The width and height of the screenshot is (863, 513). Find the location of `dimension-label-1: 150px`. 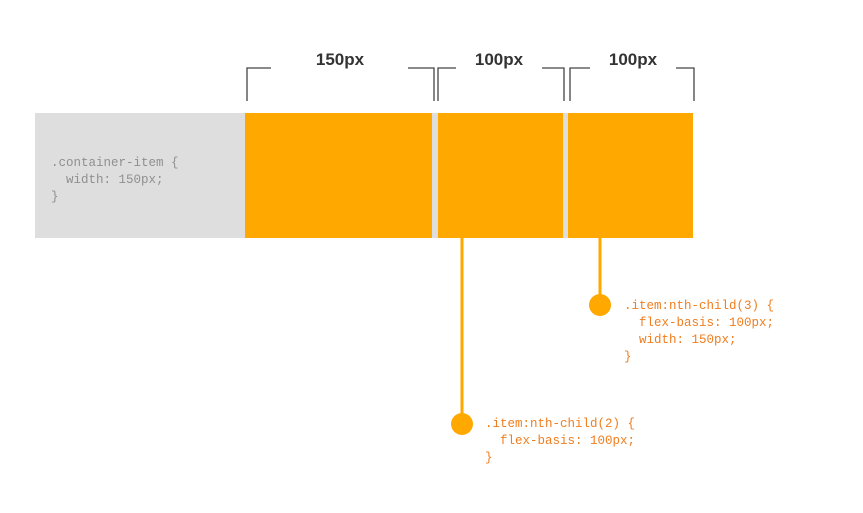

dimension-label-1: 150px is located at coordinates (340, 59).